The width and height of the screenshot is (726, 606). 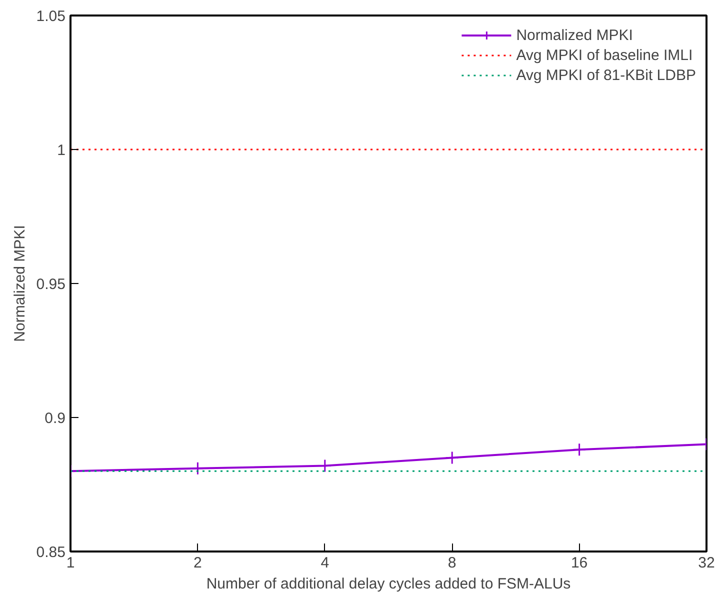 What do you see at coordinates (51, 552) in the screenshot?
I see `y-tick-label: 0.85` at bounding box center [51, 552].